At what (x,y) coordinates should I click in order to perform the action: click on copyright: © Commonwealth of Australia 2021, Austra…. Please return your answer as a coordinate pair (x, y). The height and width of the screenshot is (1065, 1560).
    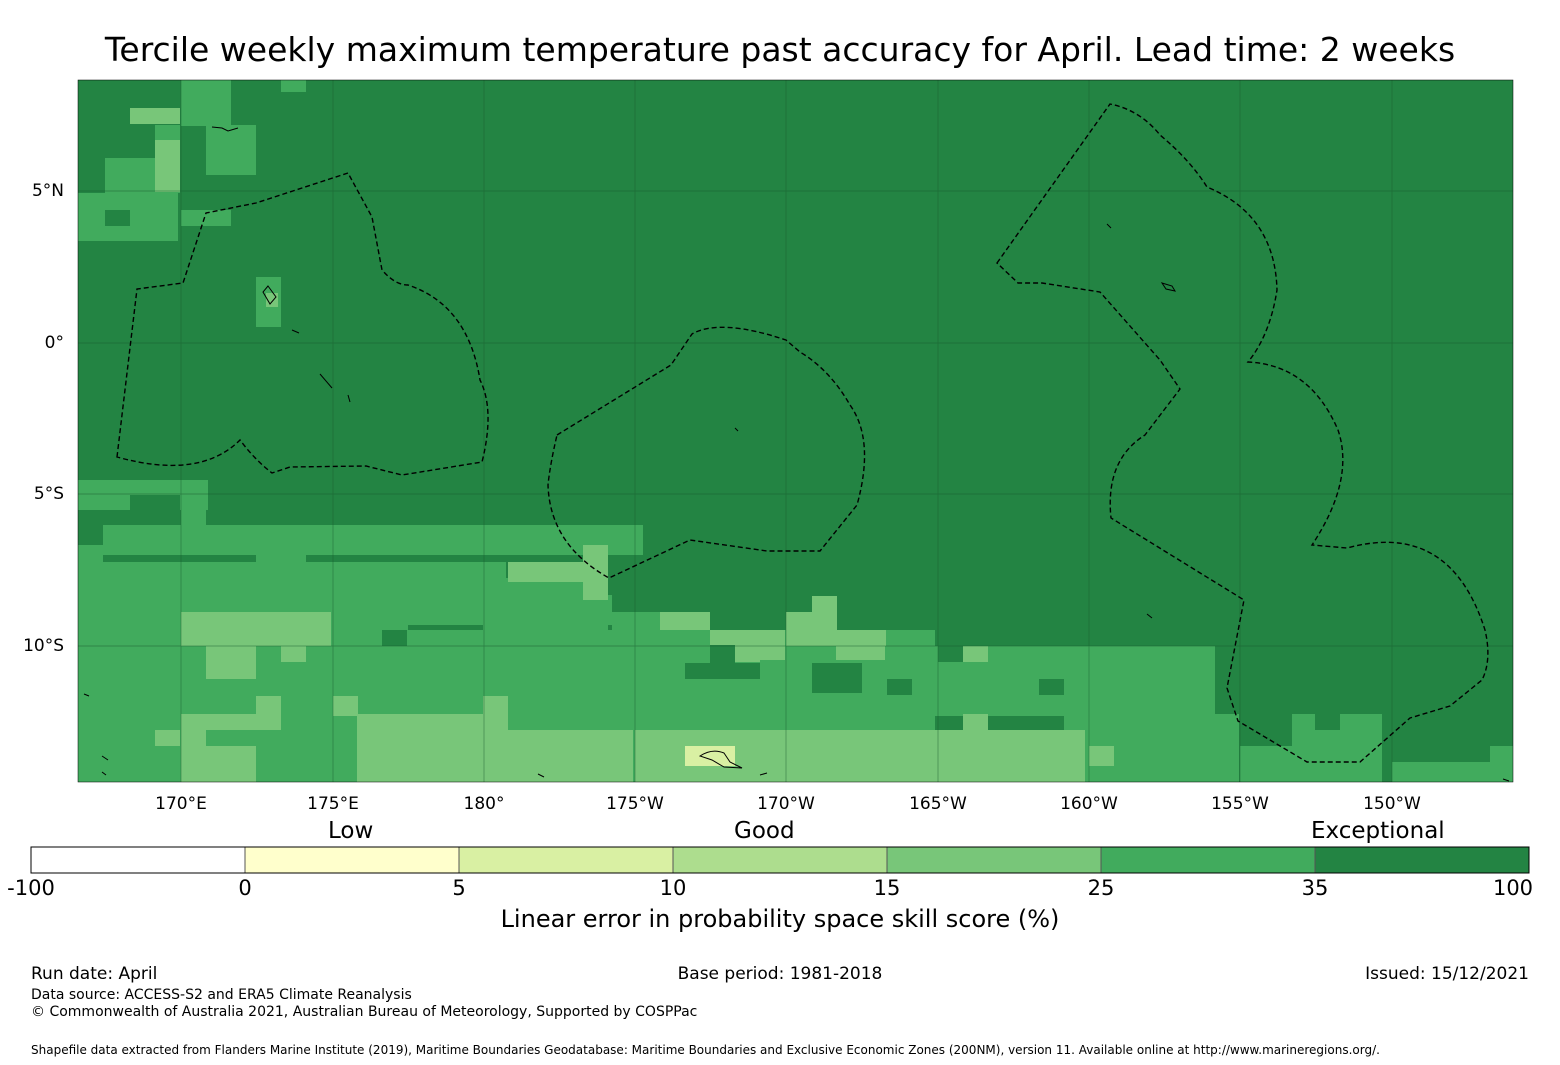
    Looking at the image, I should click on (364, 1012).